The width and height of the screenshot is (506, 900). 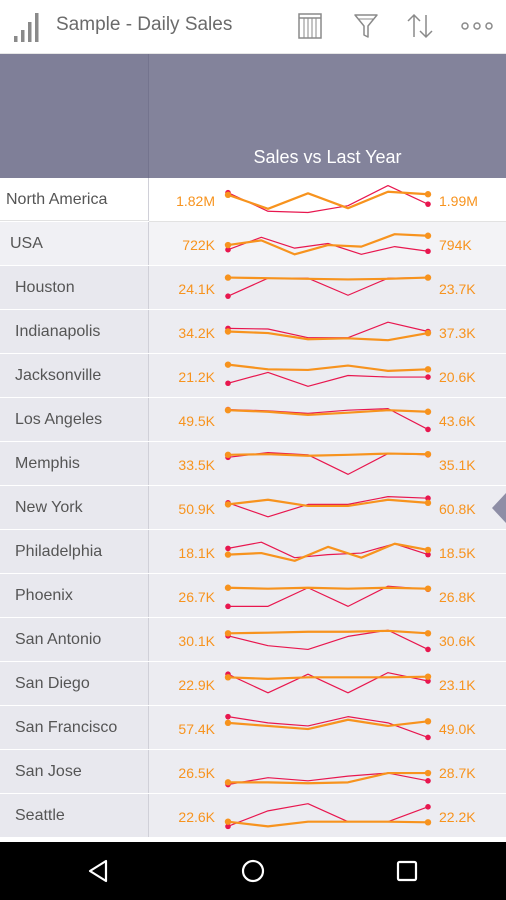 I want to click on table-row: Los Angeles 49.5K 43.6K, so click(x=253, y=420).